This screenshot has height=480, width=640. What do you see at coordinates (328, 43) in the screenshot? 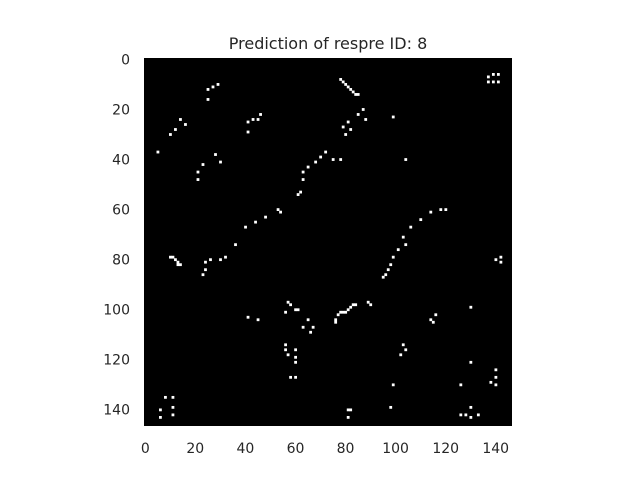
I see `chart-title: Prediction of respre ID: 8` at bounding box center [328, 43].